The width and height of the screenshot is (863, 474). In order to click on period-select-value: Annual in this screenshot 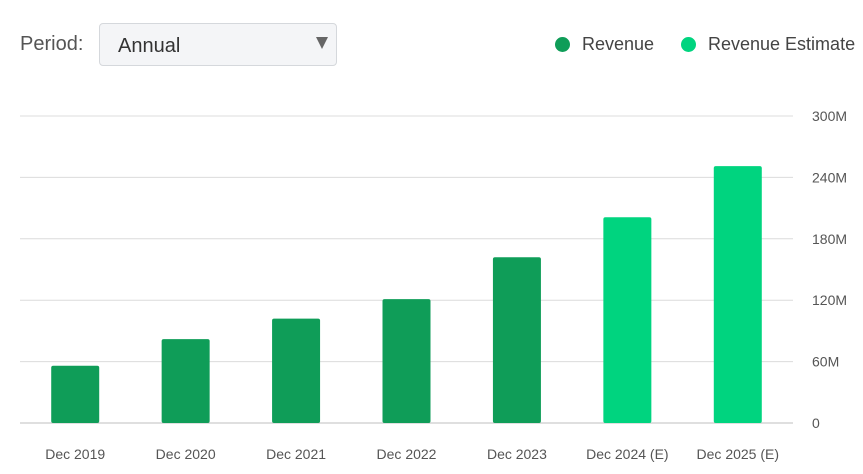, I will do `click(149, 46)`.